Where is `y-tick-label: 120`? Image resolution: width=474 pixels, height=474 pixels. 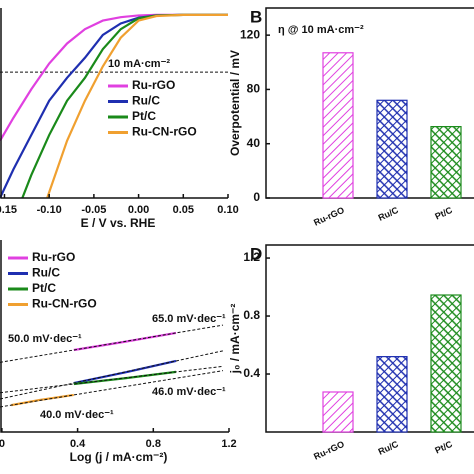
y-tick-label: 120 is located at coordinates (250, 34).